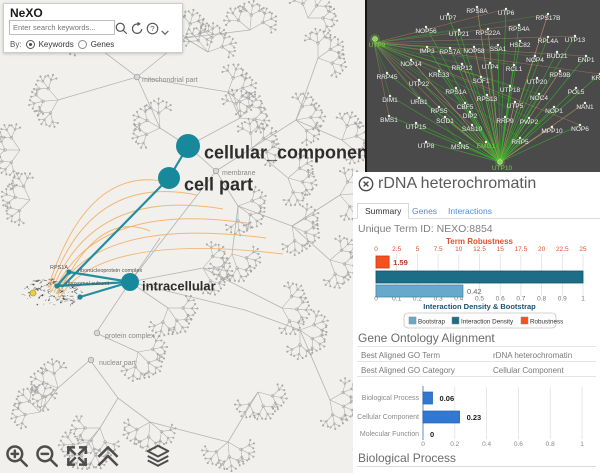  What do you see at coordinates (515, 105) in the screenshot?
I see `gene-node-UTP5: UTP5` at bounding box center [515, 105].